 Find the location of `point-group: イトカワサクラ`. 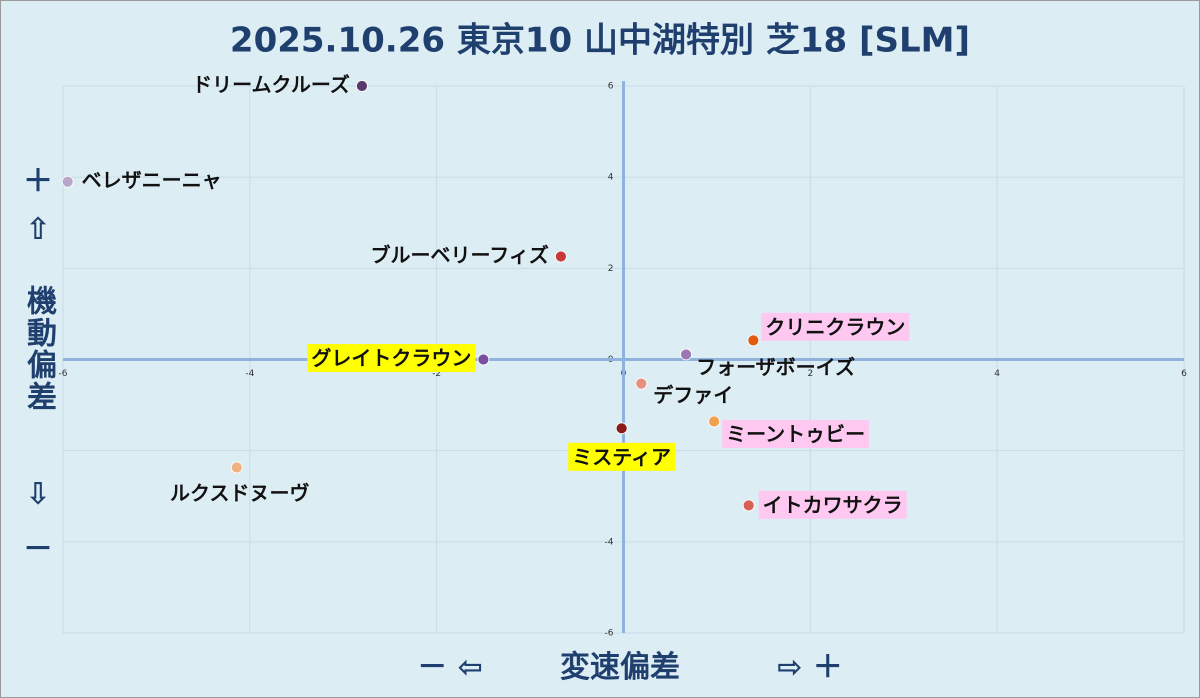

point-group: イトカワサクラ is located at coordinates (824, 504).